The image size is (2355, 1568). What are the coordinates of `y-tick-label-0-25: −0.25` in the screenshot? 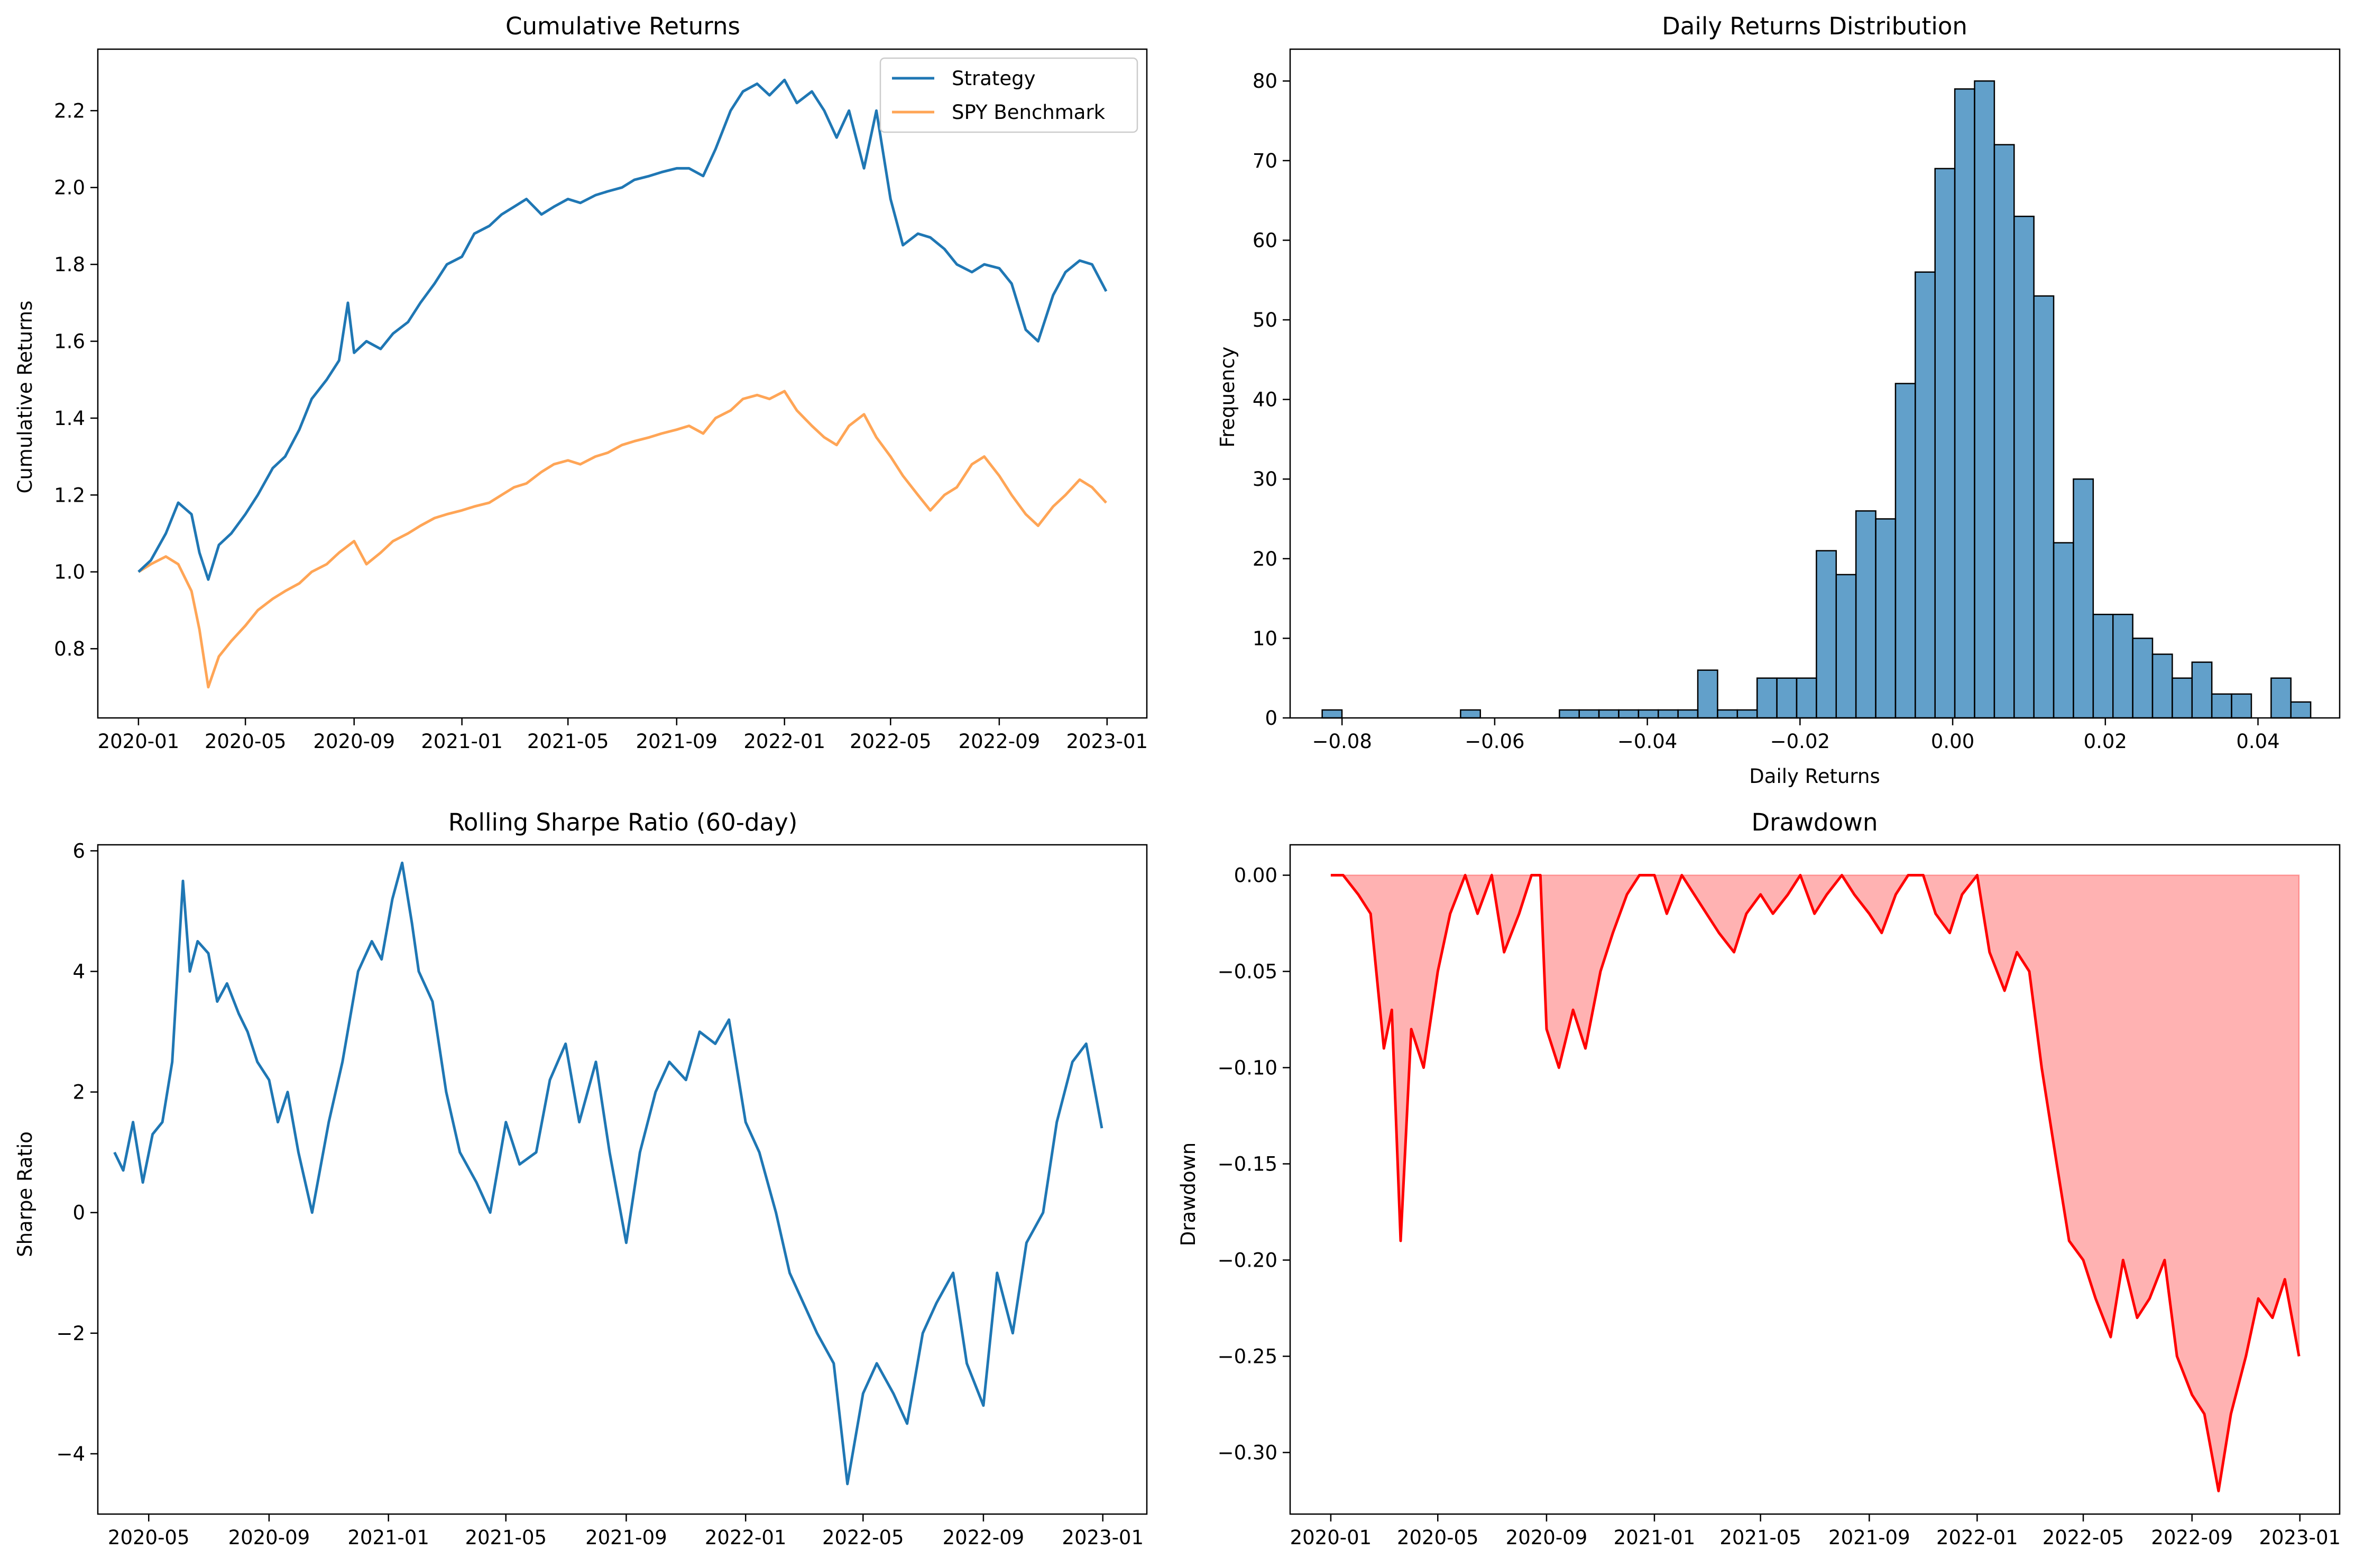 It's located at (1247, 1356).